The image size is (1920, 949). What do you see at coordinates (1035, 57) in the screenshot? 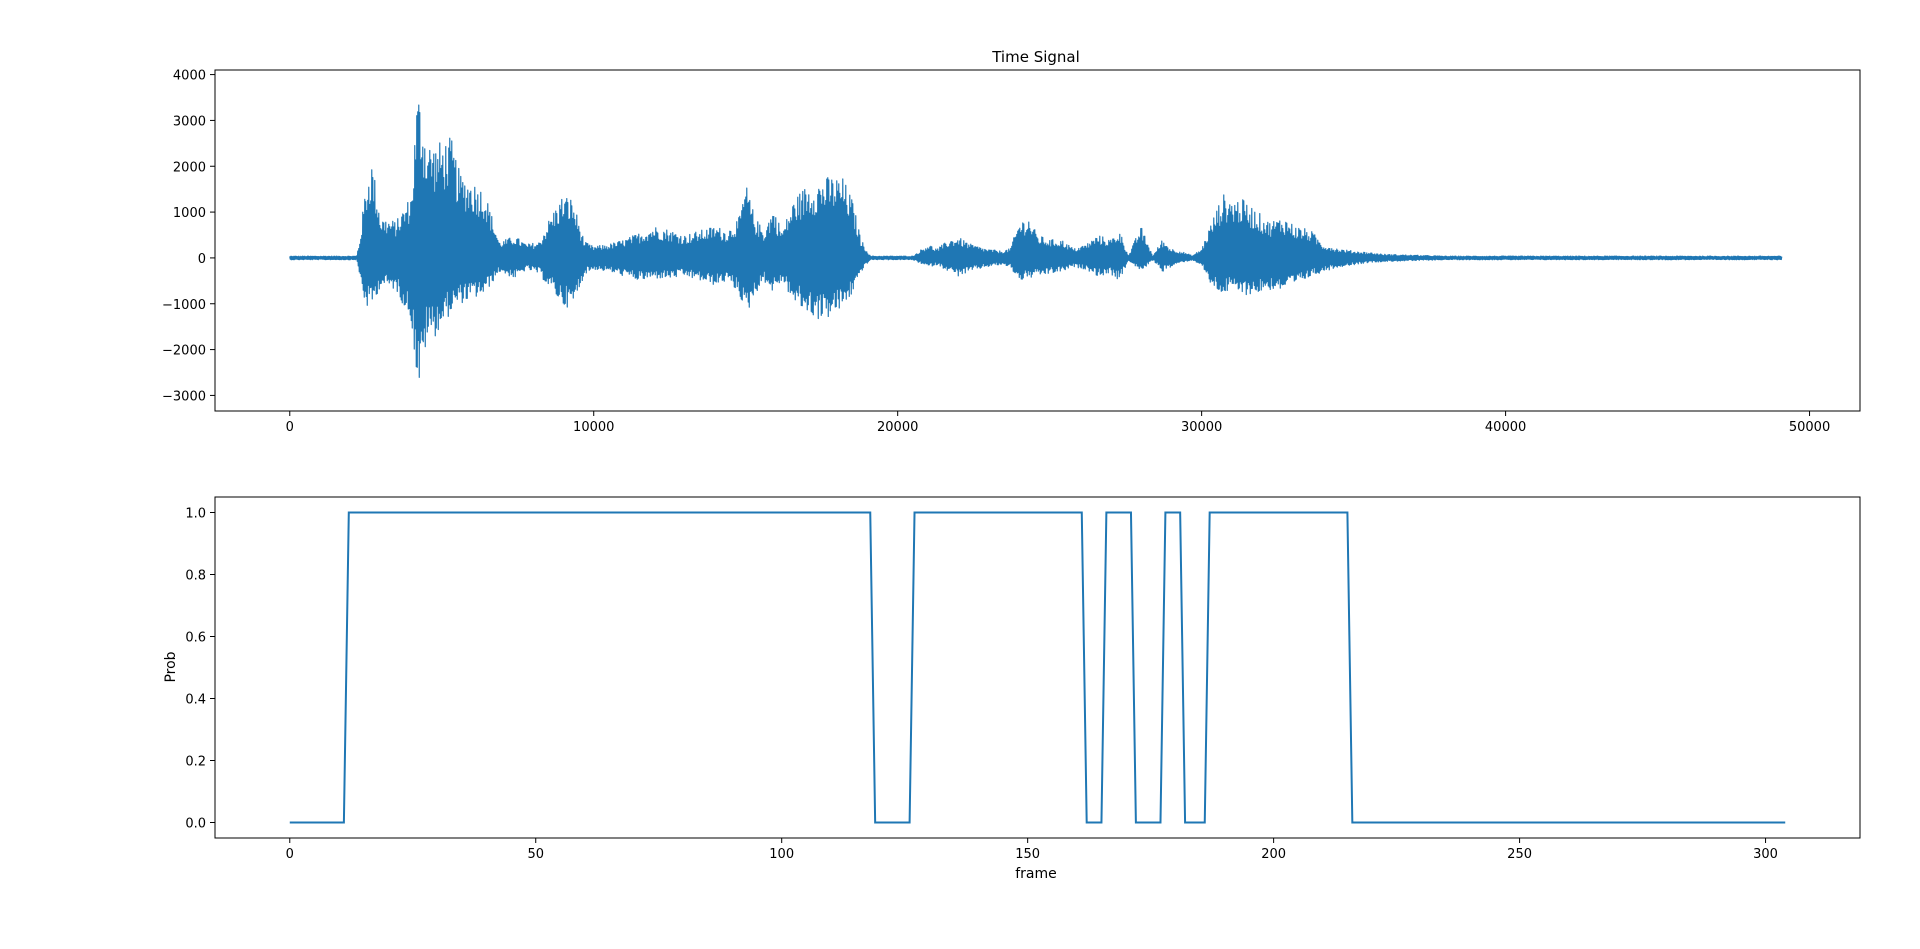
I see `time-signal-title: Time Signal` at bounding box center [1035, 57].